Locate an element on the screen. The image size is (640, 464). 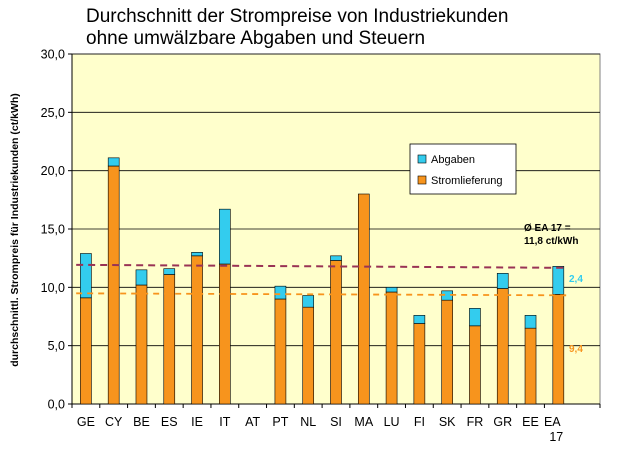
y-tick-label: 5,0 is located at coordinates (56, 346).